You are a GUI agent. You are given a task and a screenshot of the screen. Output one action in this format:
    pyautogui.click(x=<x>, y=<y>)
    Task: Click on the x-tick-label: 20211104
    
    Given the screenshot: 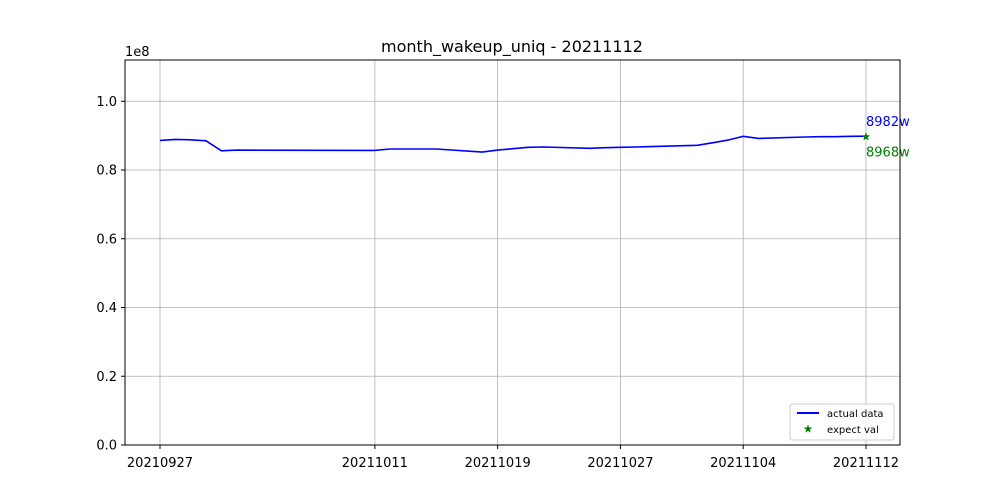 What is the action you would take?
    pyautogui.click(x=743, y=463)
    